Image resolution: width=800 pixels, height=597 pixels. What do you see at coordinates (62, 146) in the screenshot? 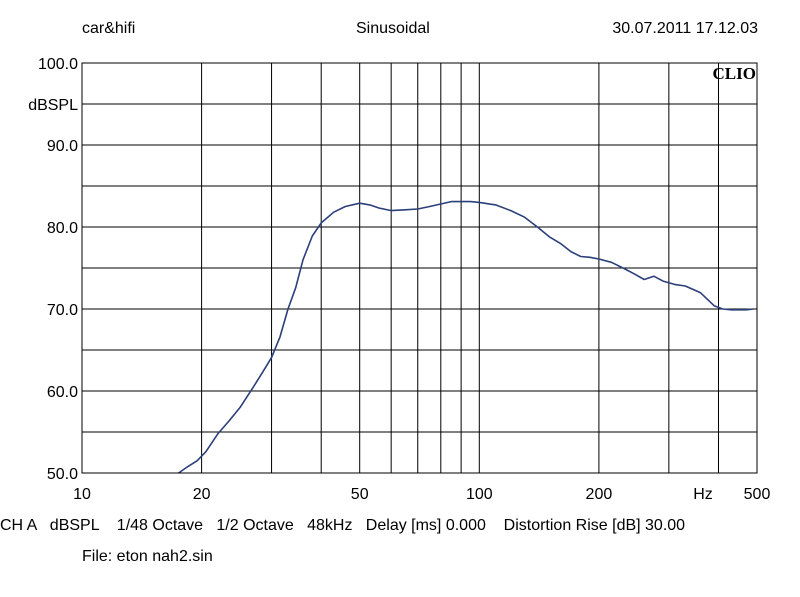
I see `y-tick-label: 90.0` at bounding box center [62, 146].